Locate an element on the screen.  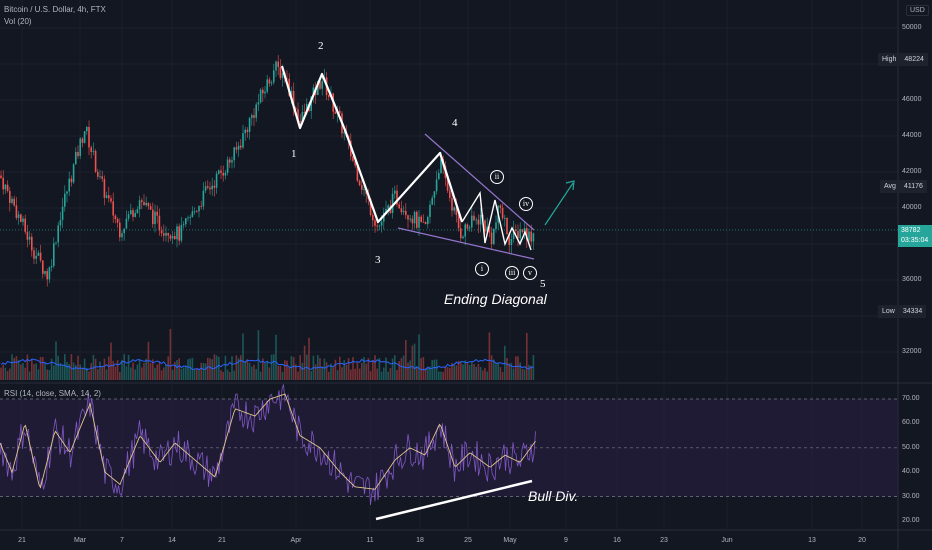
time-tick-label: 18 is located at coordinates (420, 540).